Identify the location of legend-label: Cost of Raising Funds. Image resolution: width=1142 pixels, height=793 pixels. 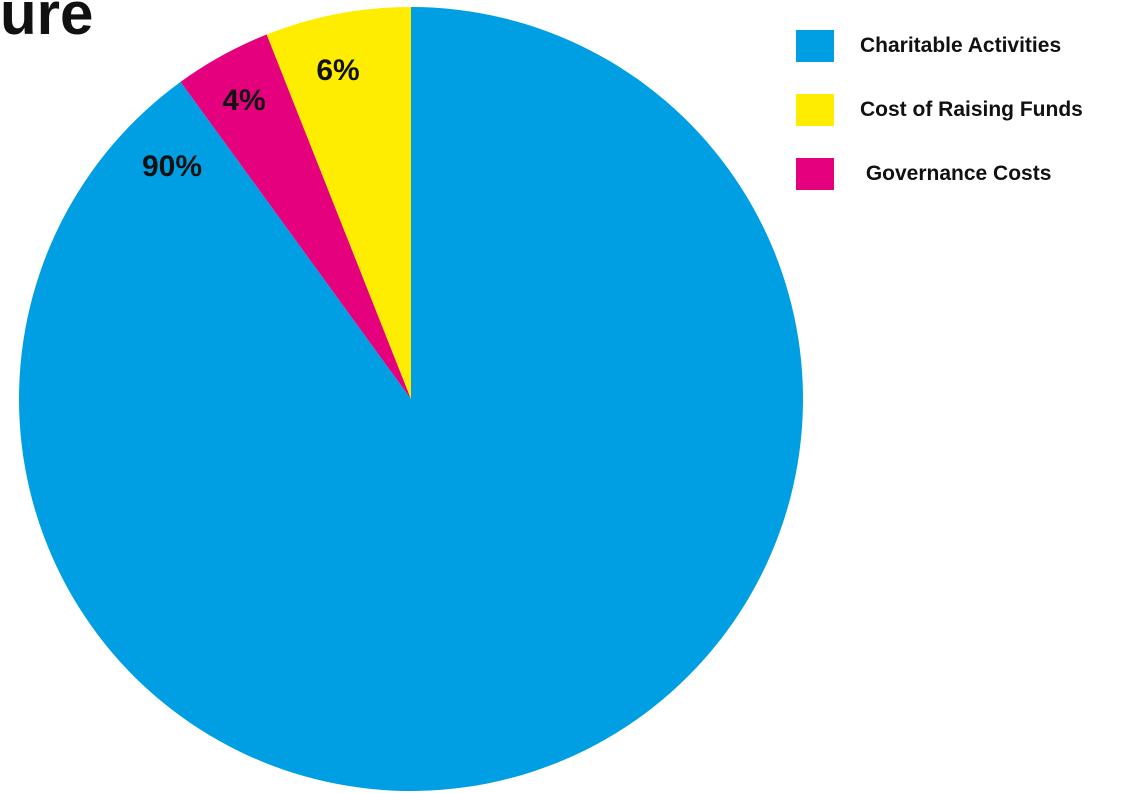
(971, 109).